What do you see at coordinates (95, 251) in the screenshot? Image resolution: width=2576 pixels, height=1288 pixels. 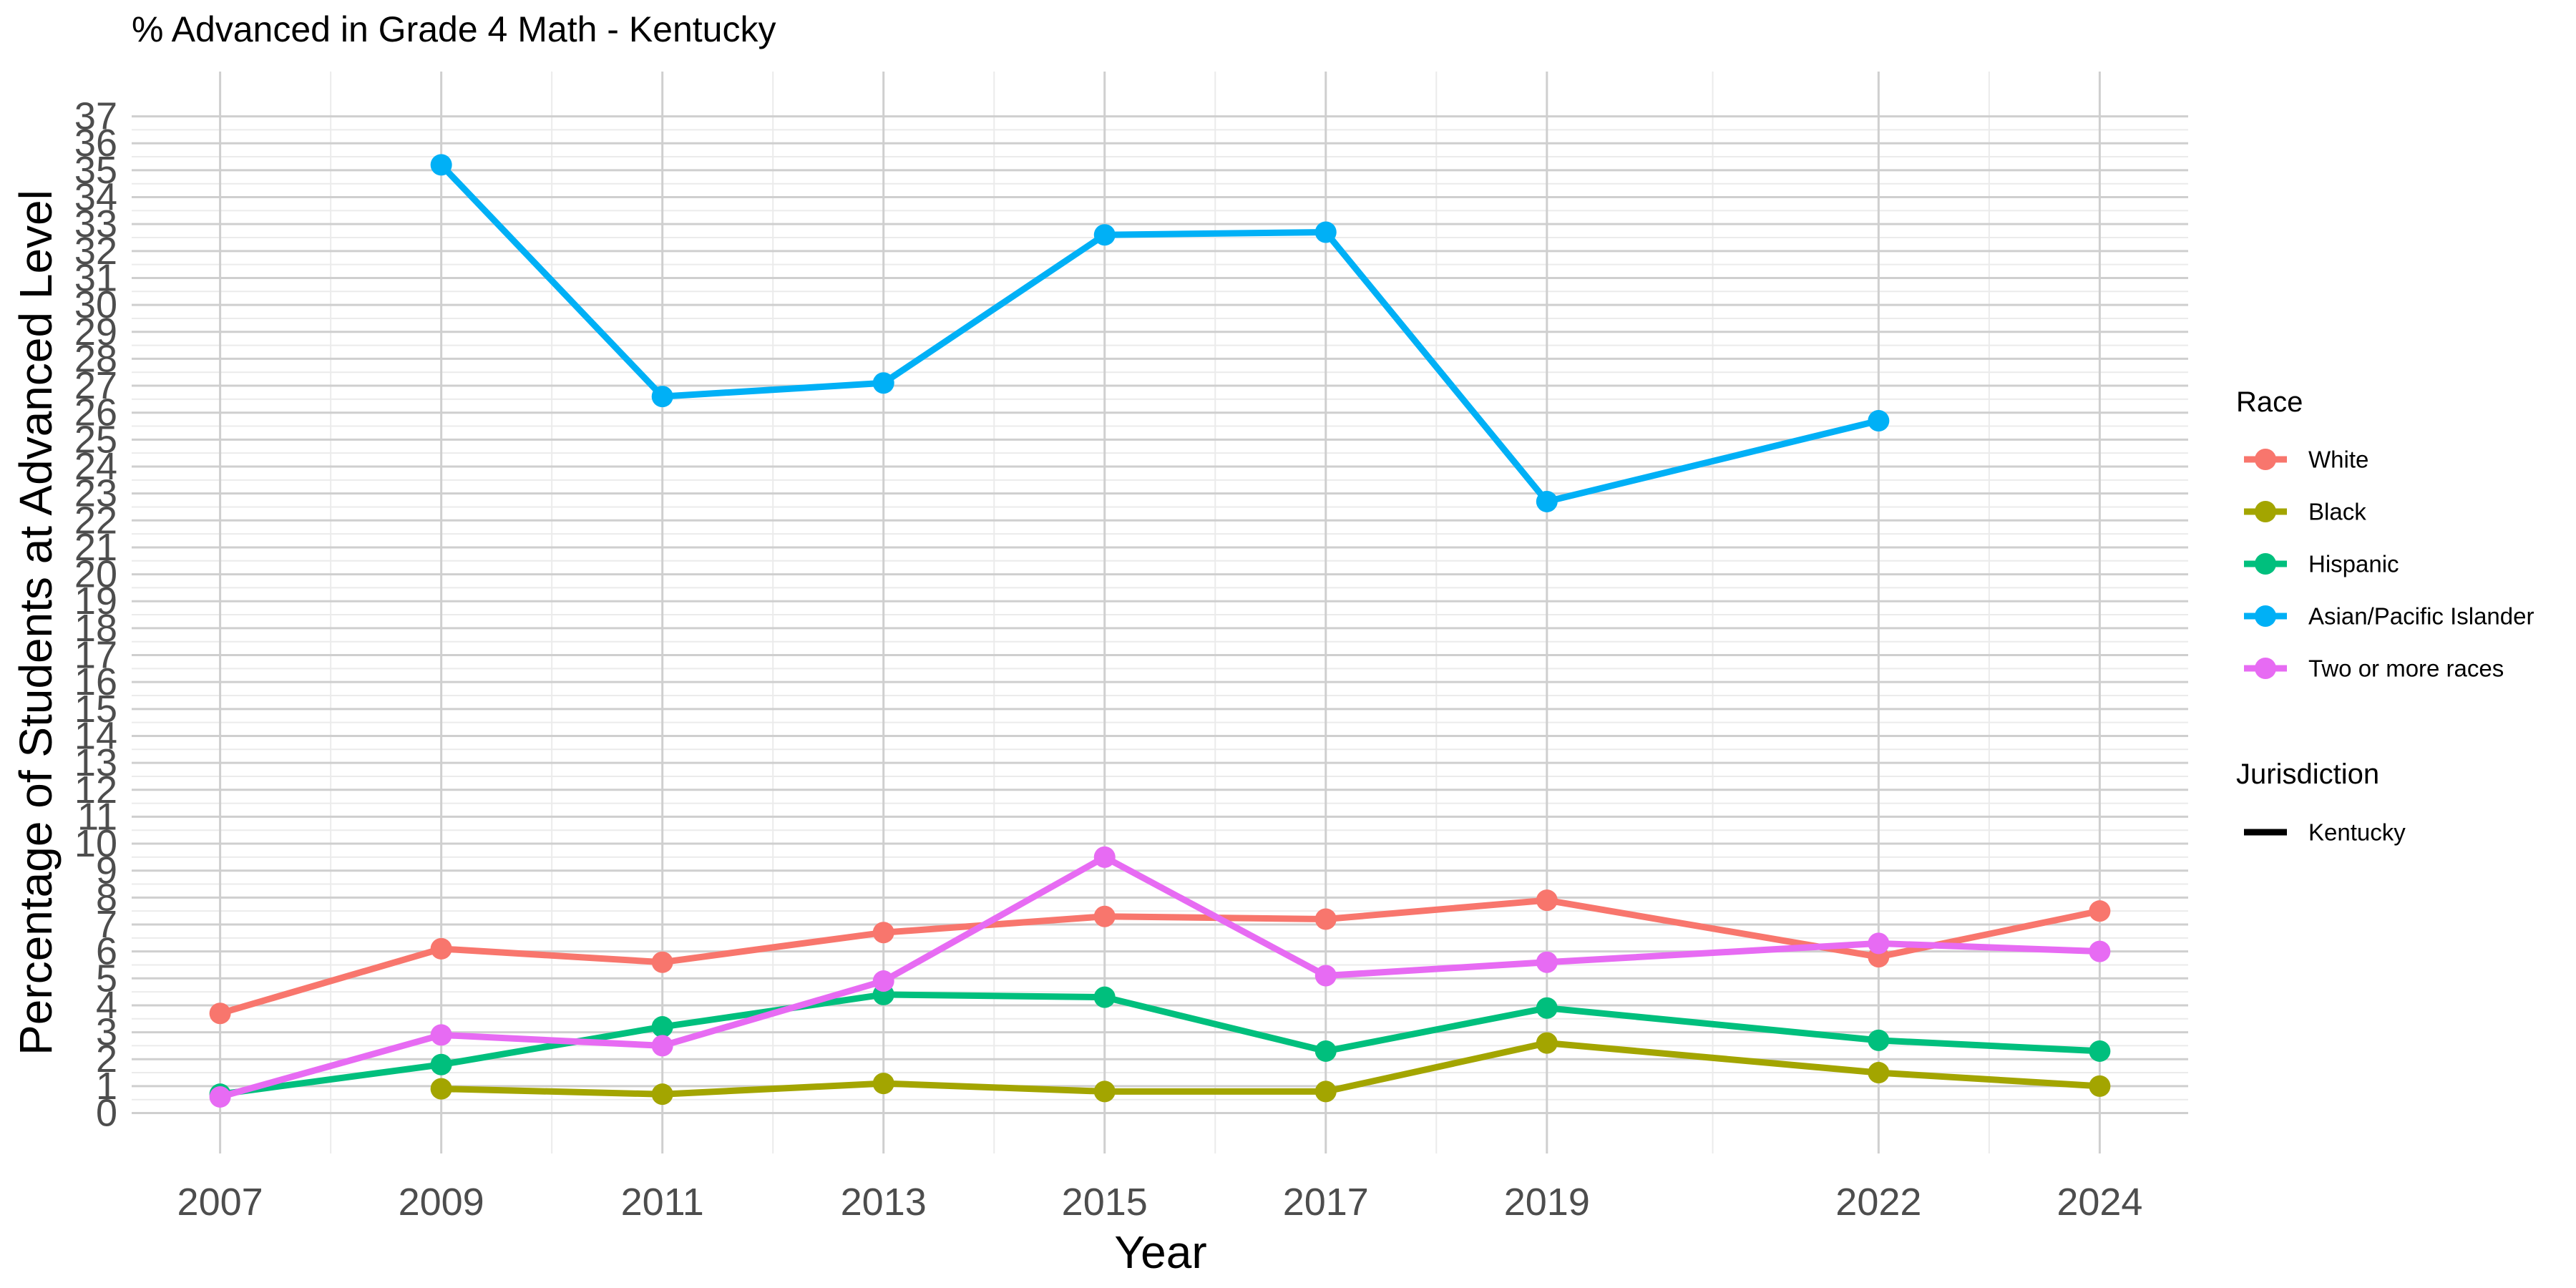 I see `y-tick-label: 32` at bounding box center [95, 251].